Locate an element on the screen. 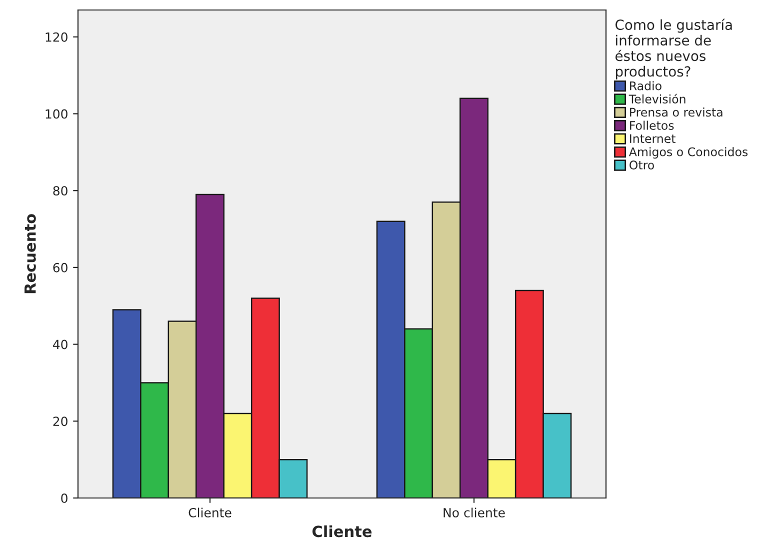 The width and height of the screenshot is (761, 552). x-axis-title: Cliente is located at coordinates (342, 531).